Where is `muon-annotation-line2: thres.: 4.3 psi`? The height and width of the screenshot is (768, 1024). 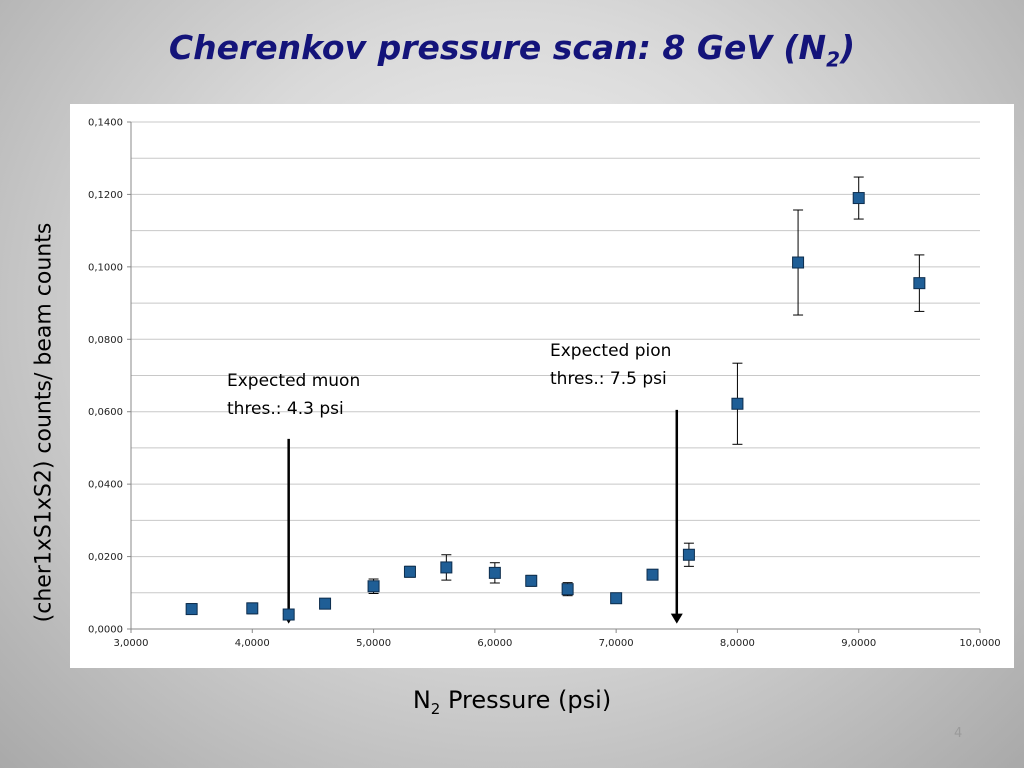
muon-annotation-line2: thres.: 4.3 psi is located at coordinates (285, 409).